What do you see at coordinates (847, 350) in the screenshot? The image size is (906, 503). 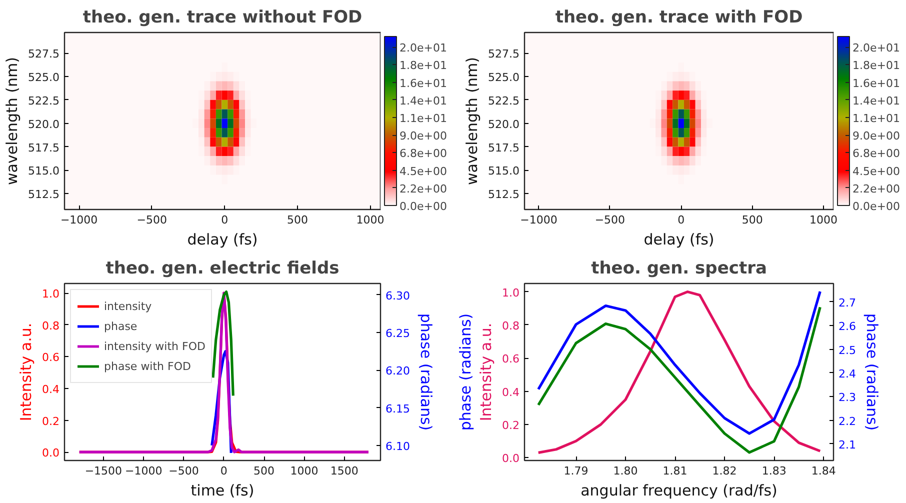 I see `y2-tick-label: 2.5` at bounding box center [847, 350].